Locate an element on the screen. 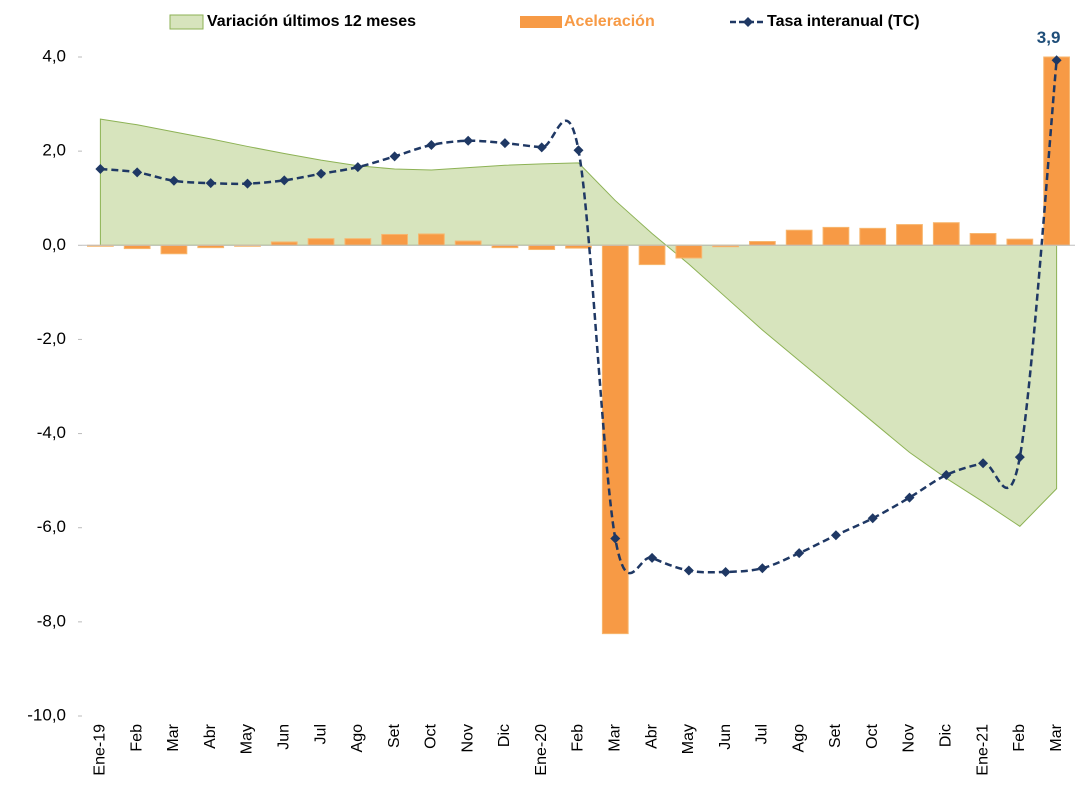 The width and height of the screenshot is (1076, 801). y-tick-label: -8,0 is located at coordinates (51, 620).